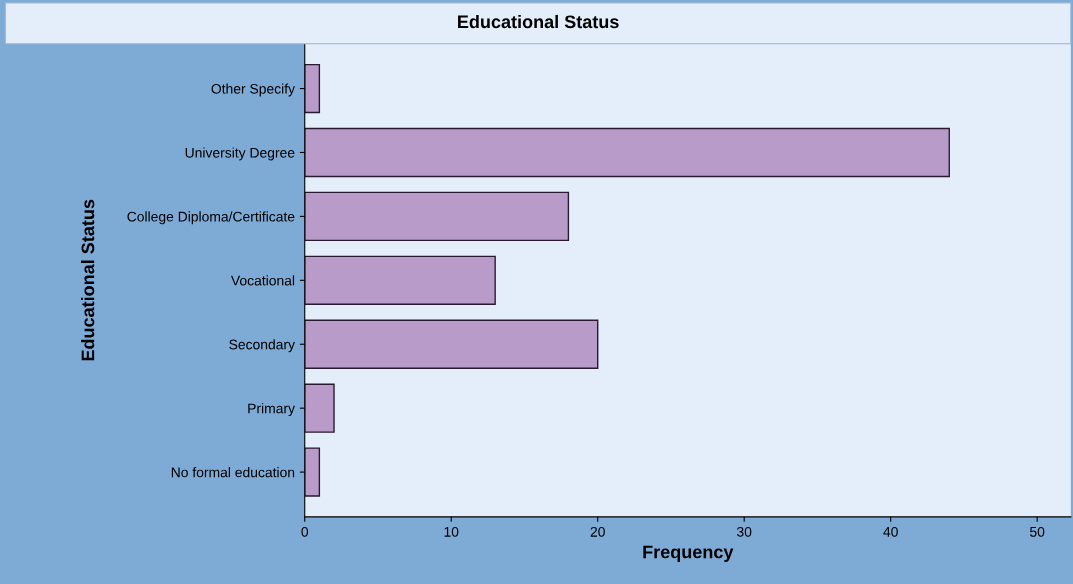 This screenshot has width=1073, height=584. Describe the element at coordinates (538, 21) in the screenshot. I see `chart-title: Educational Status` at that location.